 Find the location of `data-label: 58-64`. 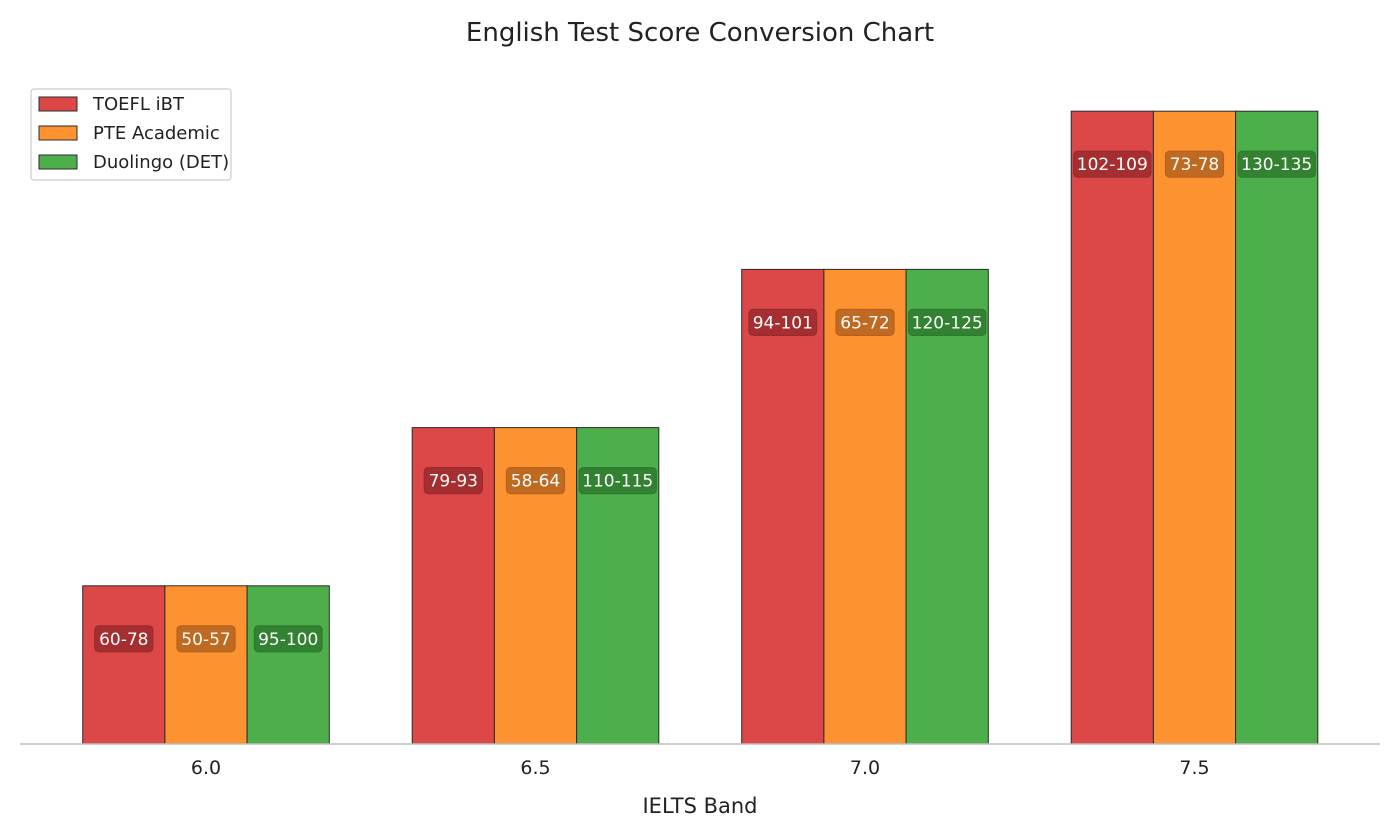

data-label: 58-64 is located at coordinates (535, 482).